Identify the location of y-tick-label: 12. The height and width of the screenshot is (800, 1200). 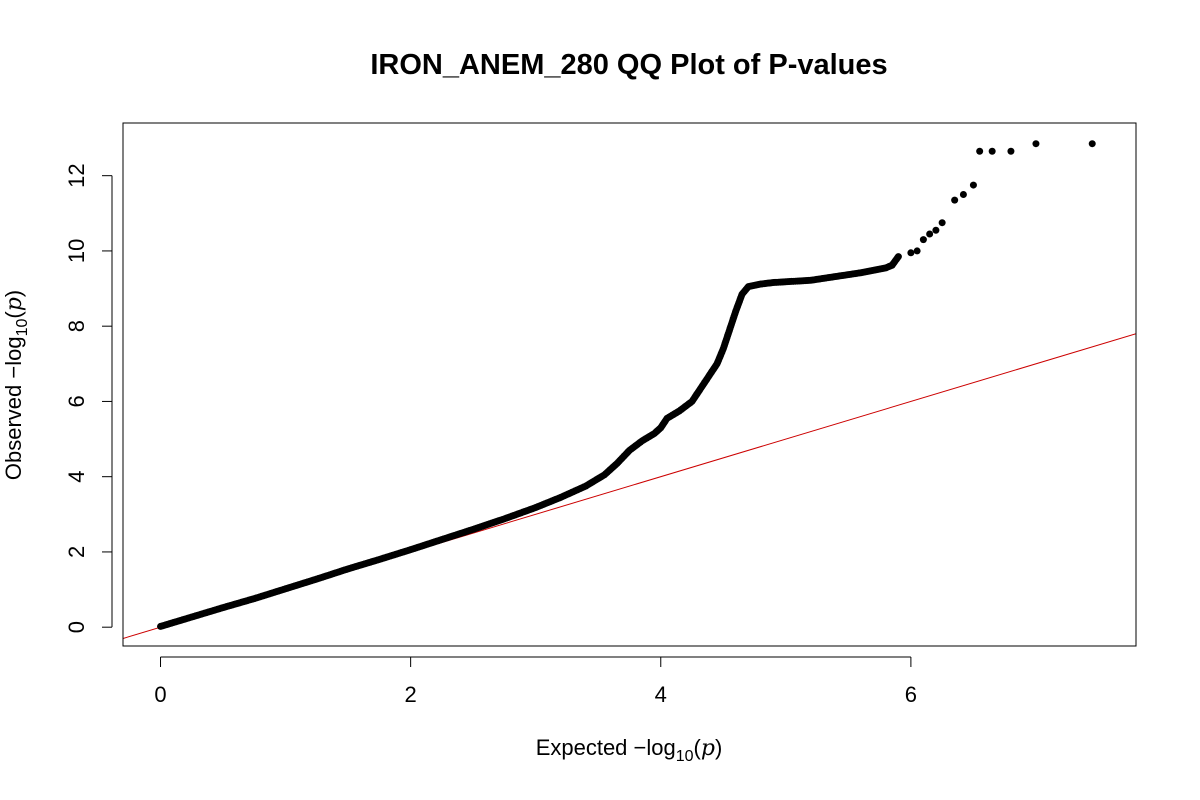
(76, 175).